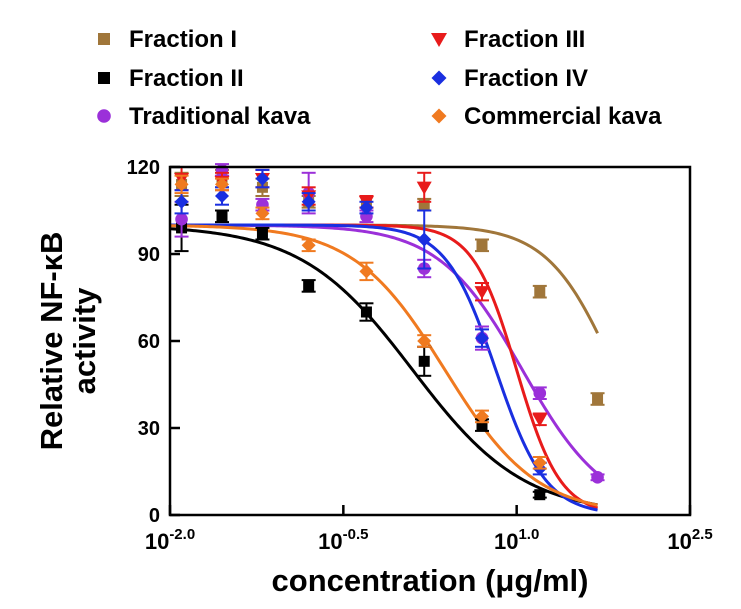  I want to click on legend-item-fraction-iv: Fraction IV, so click(509, 78).